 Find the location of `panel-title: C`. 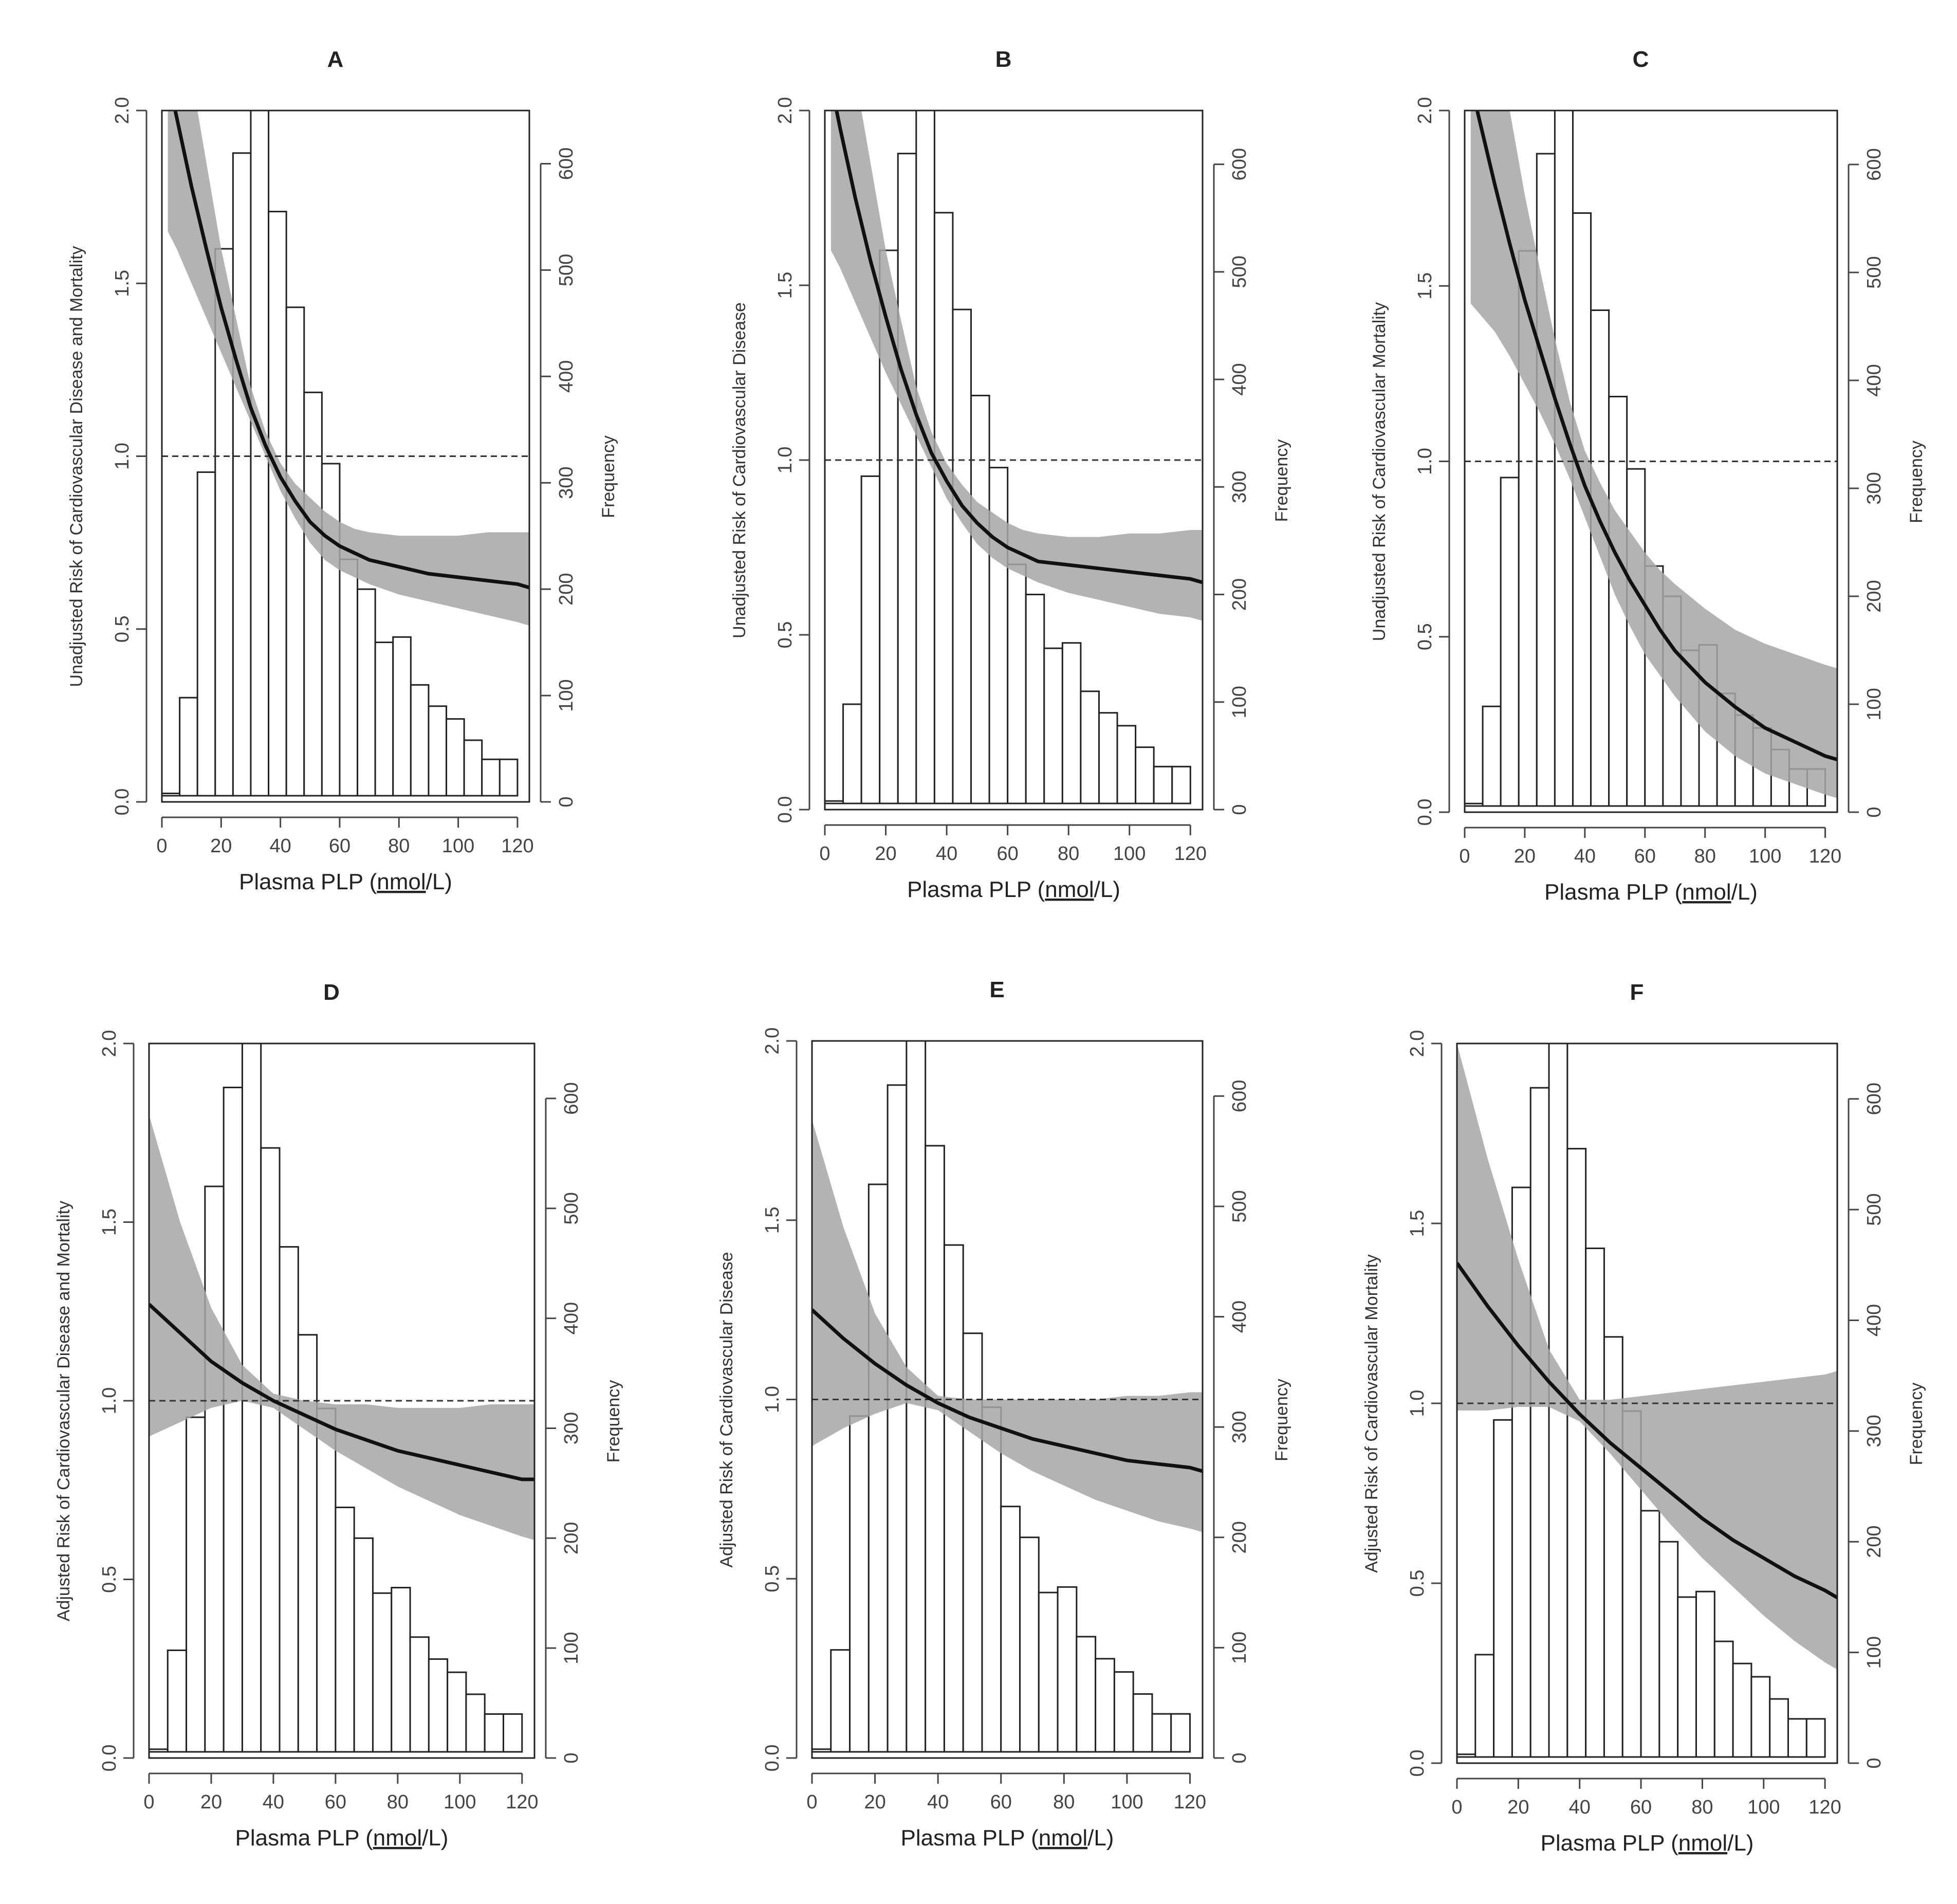

panel-title: C is located at coordinates (1641, 59).